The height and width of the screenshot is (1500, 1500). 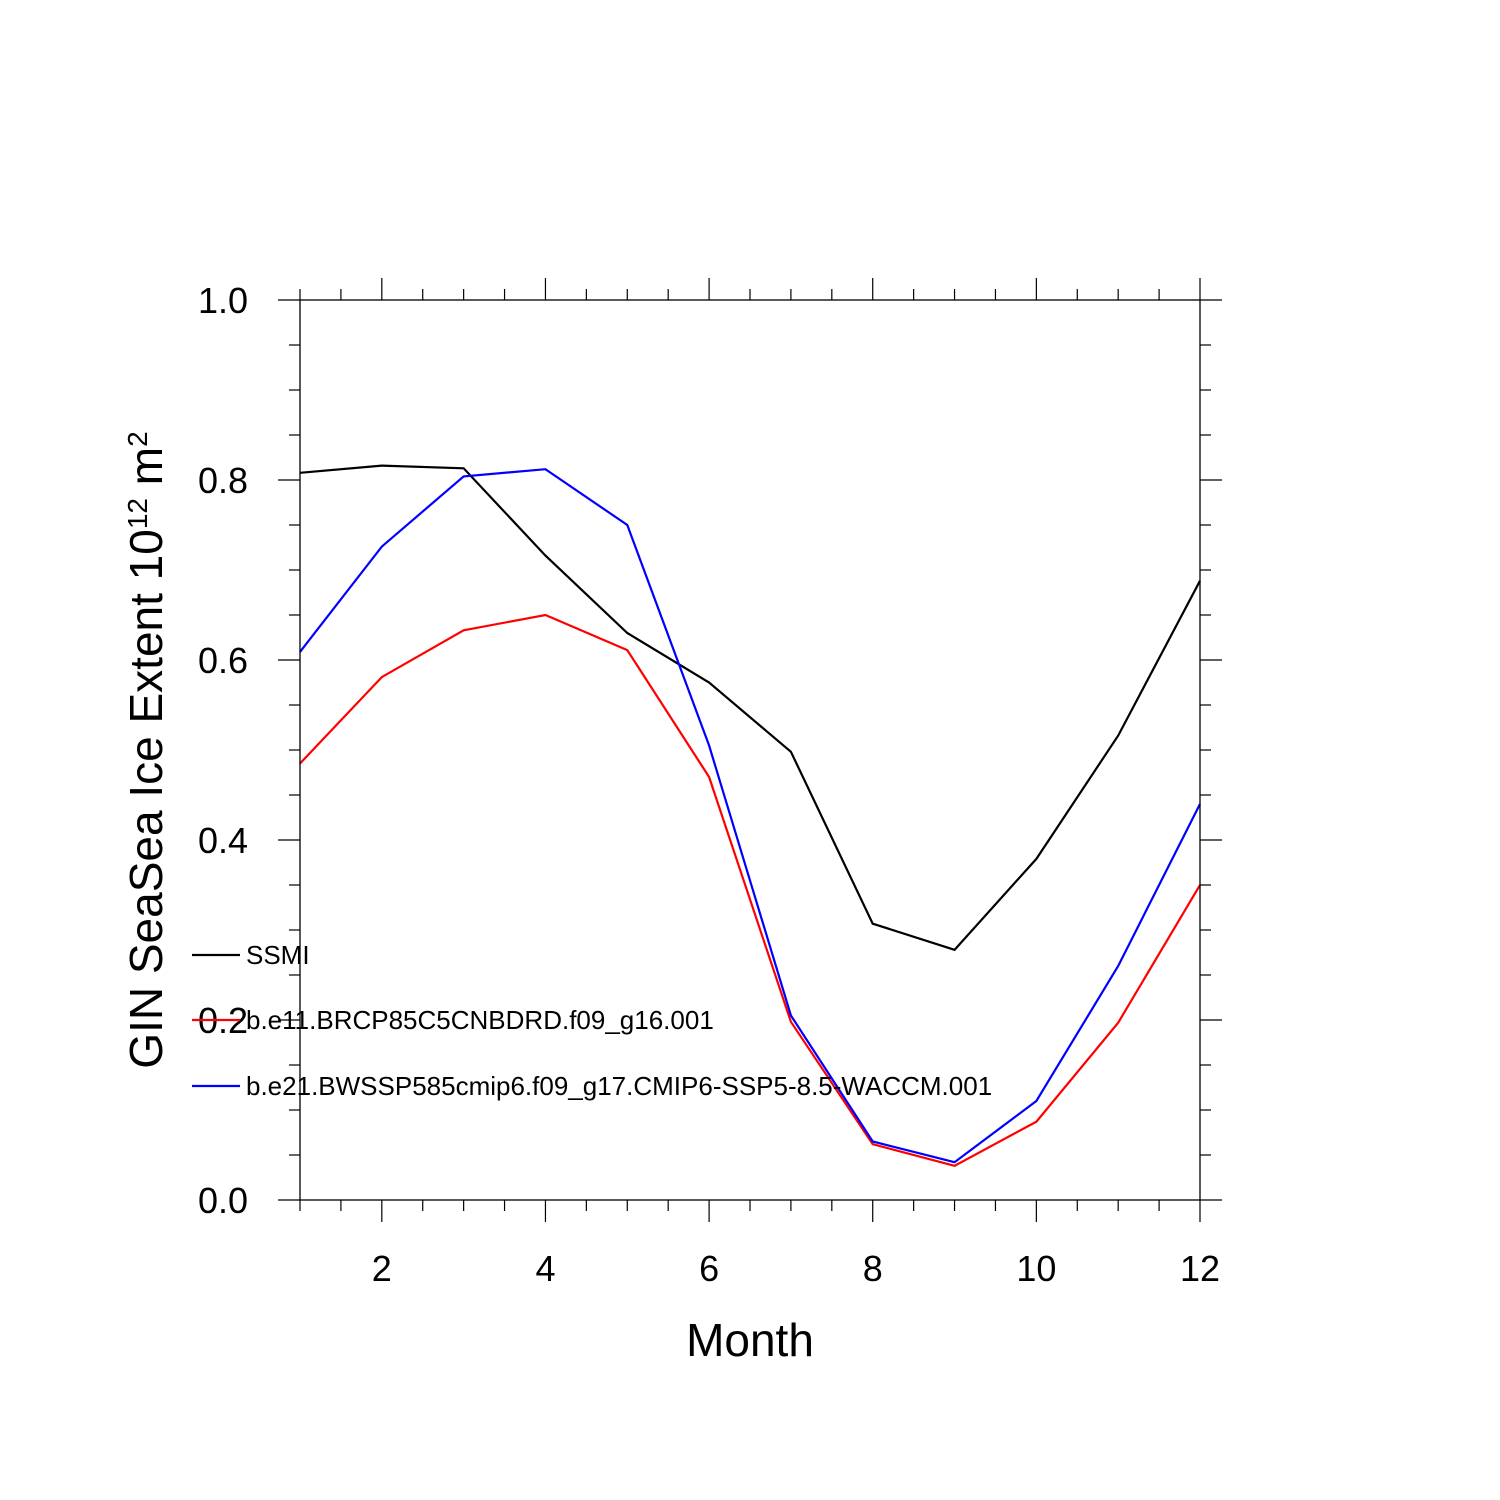 I want to click on y-tick-label: 0.6, so click(x=223, y=660).